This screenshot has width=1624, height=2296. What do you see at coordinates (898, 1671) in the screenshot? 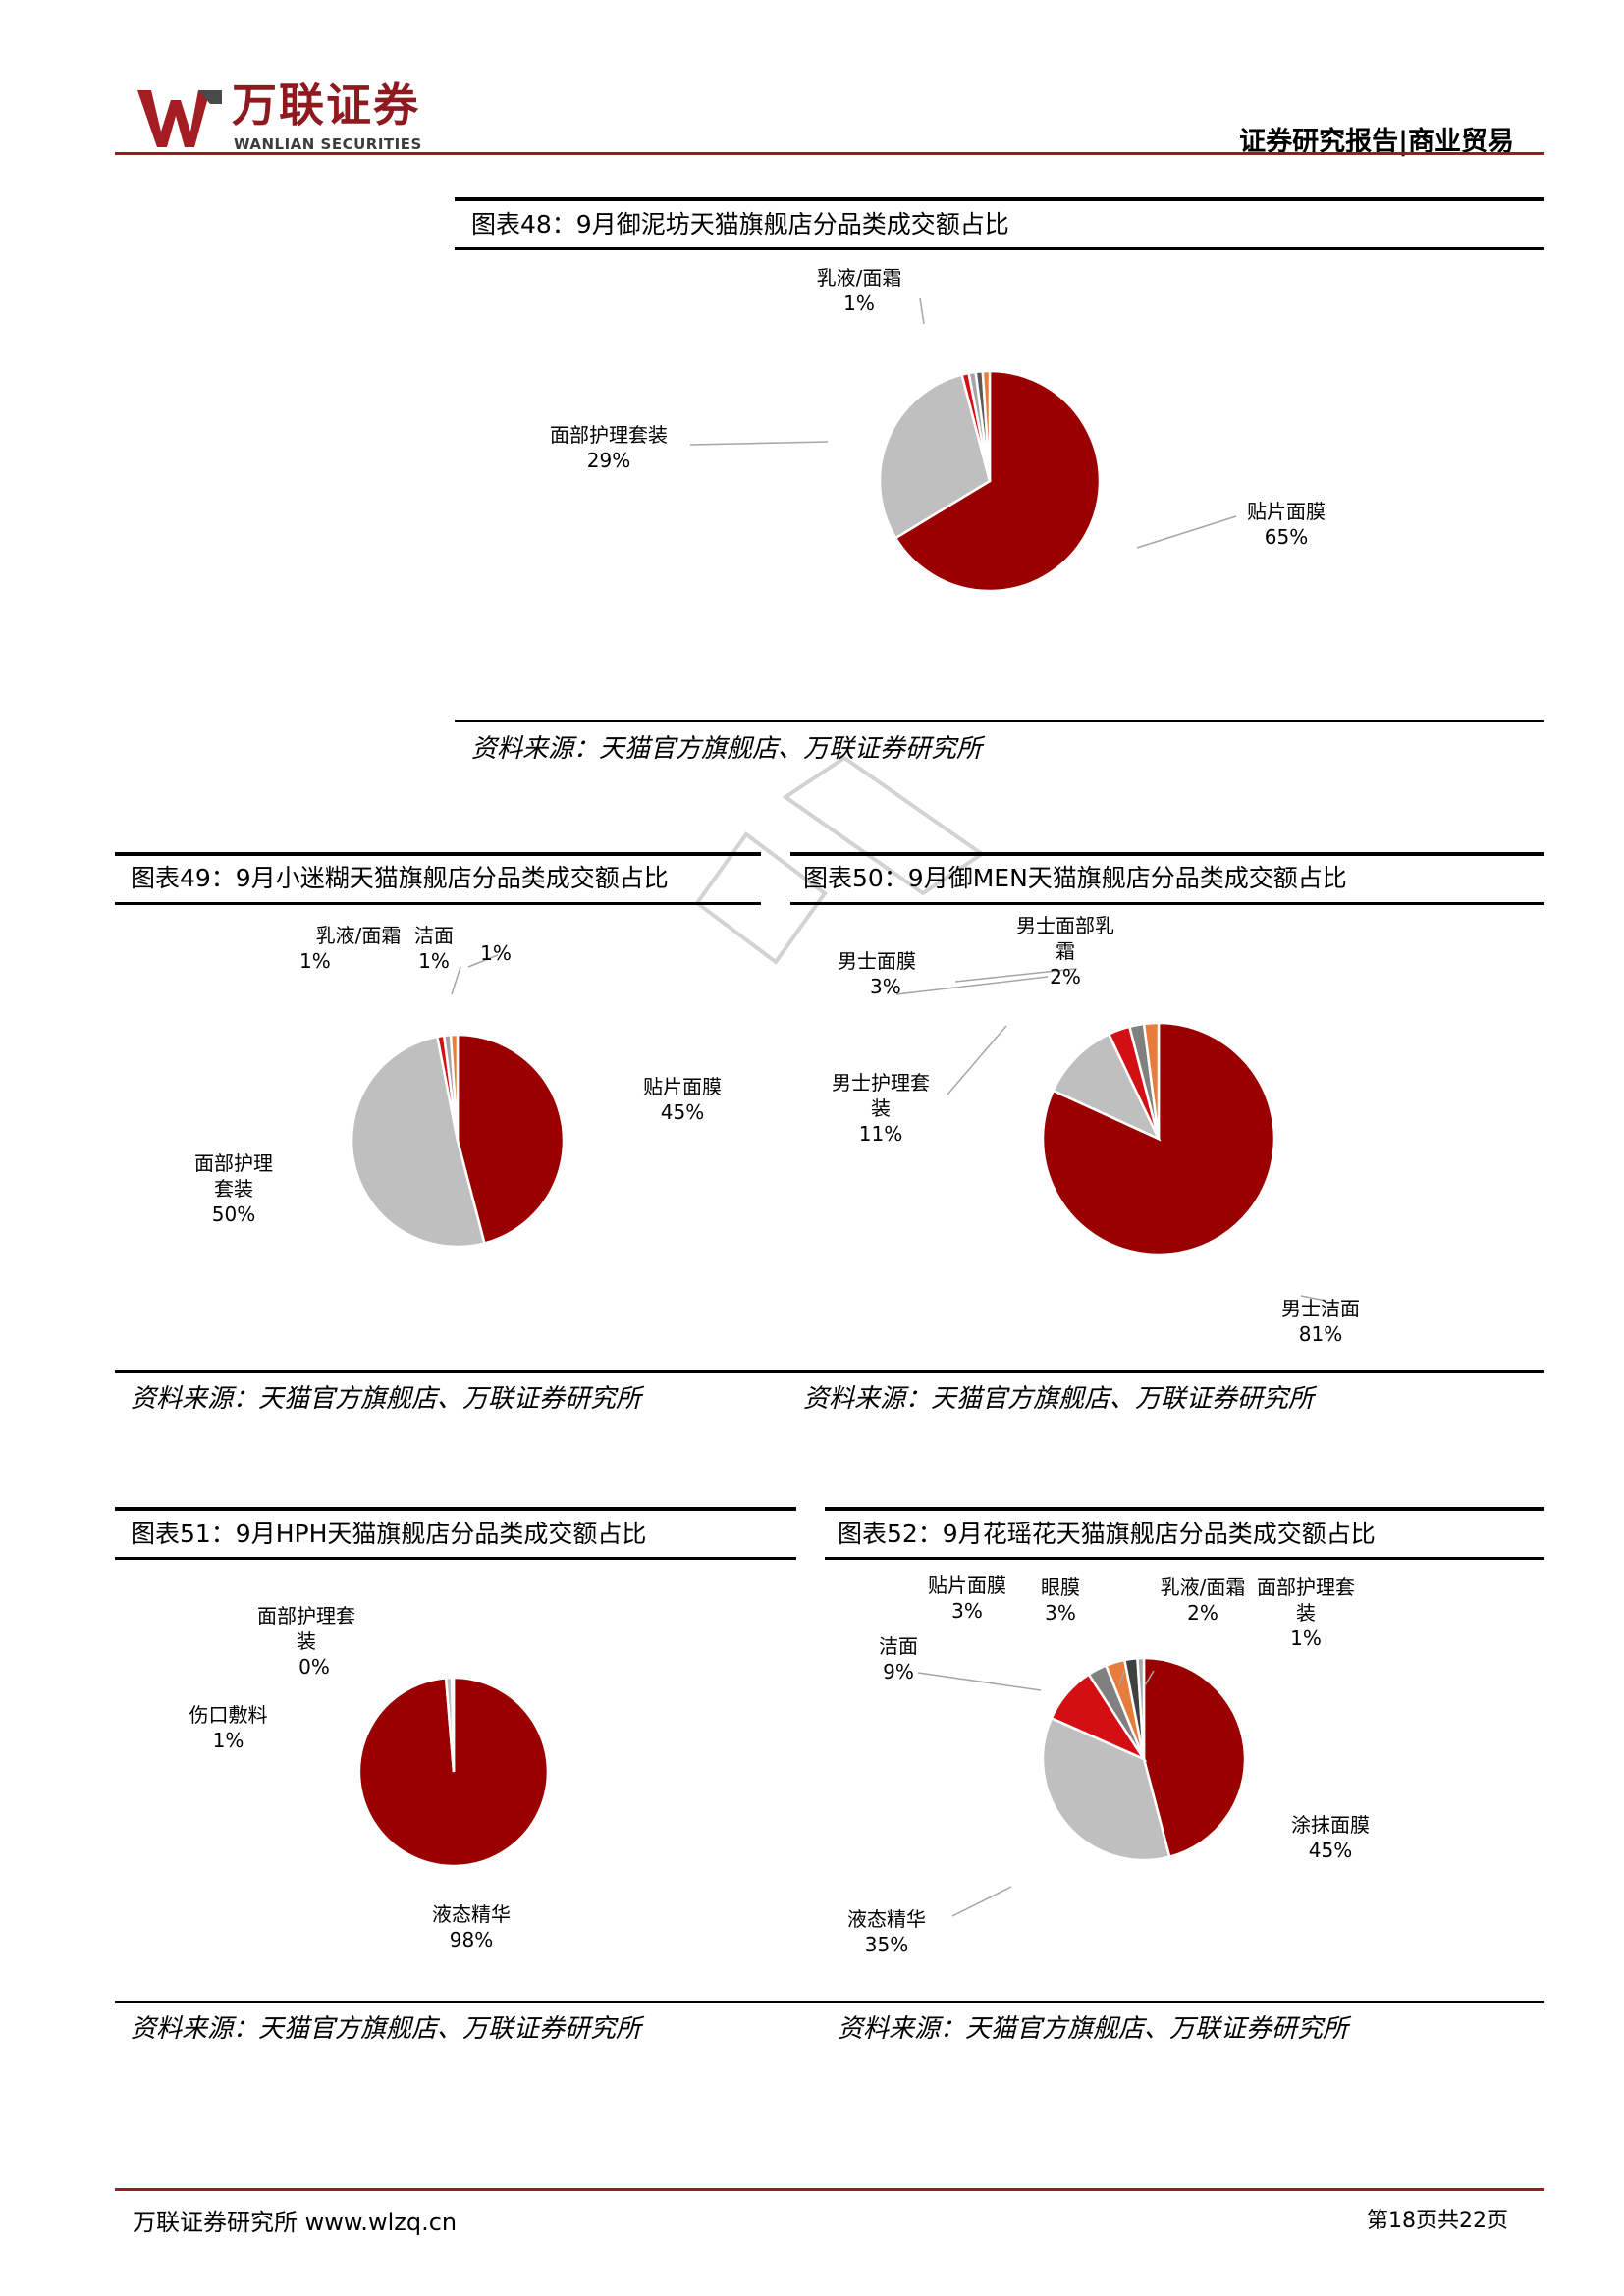
I see `fig52-label-cleanser-pct: 9%` at bounding box center [898, 1671].